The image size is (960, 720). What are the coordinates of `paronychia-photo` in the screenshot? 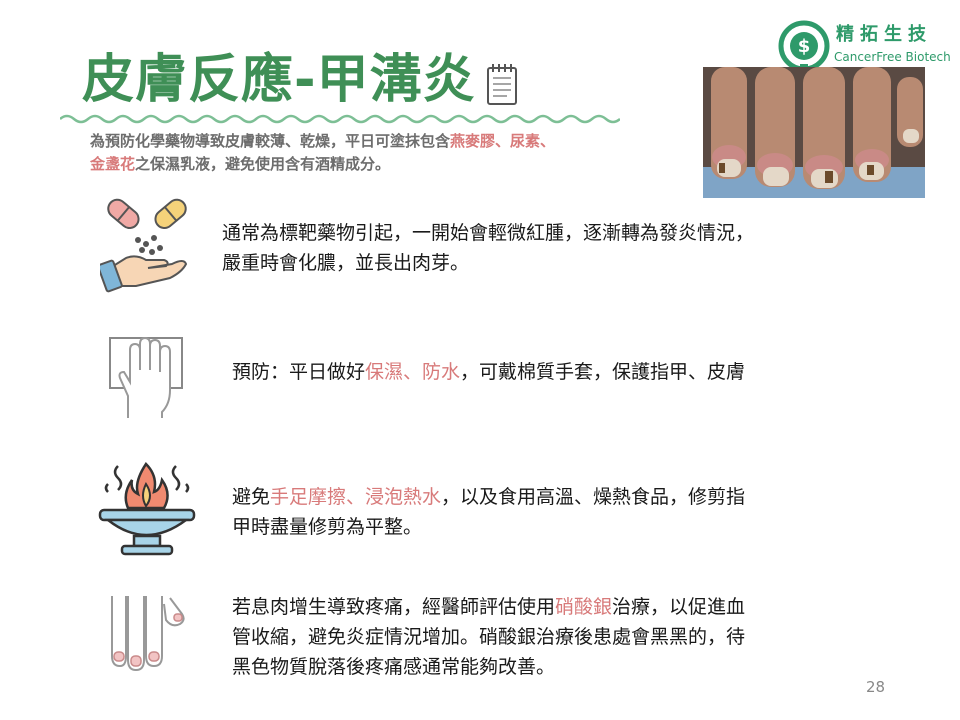 It's located at (814, 132).